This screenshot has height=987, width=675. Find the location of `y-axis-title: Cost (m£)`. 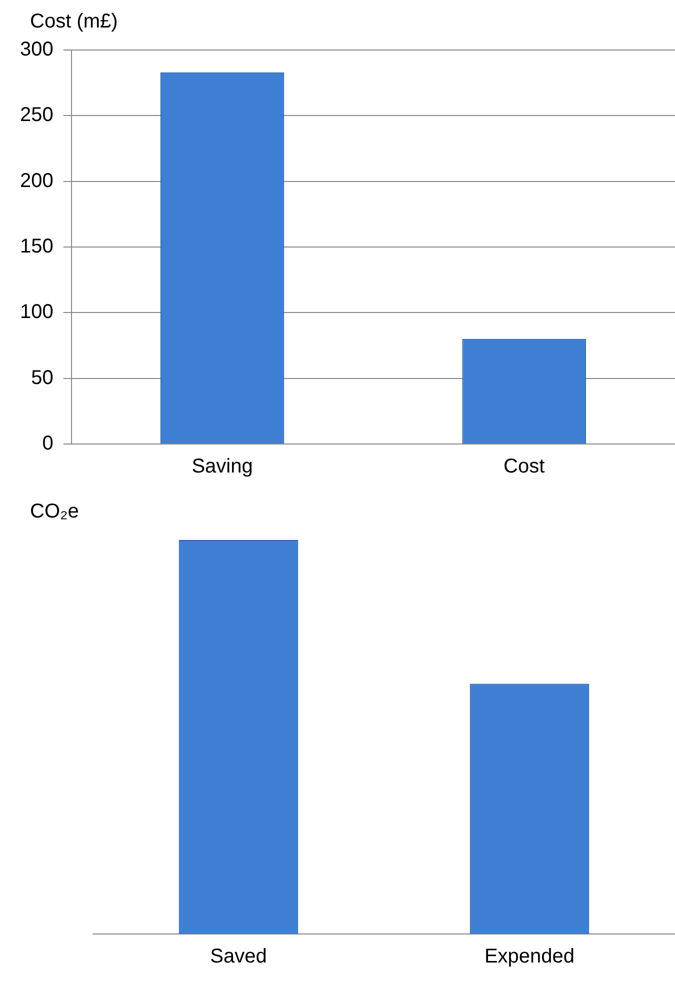

y-axis-title: Cost (m£) is located at coordinates (74, 21).